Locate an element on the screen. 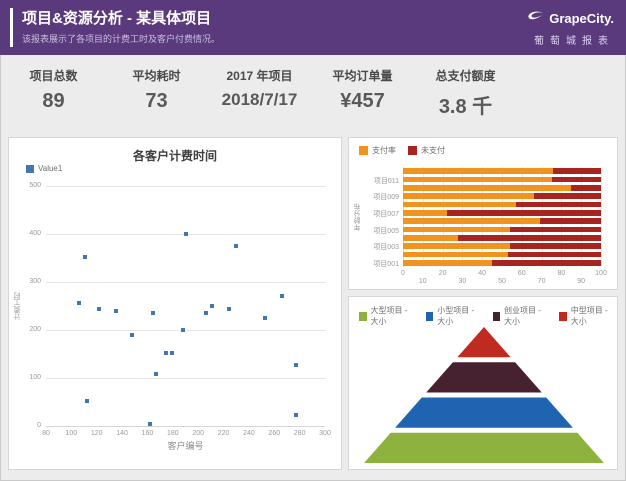 This screenshot has height=481, width=626. legend-label: 创业项目 - 大小 is located at coordinates (522, 316).